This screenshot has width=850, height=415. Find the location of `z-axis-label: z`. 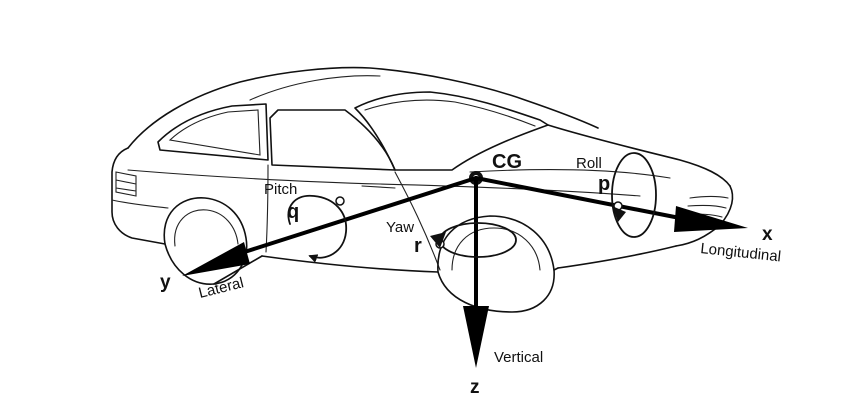

z-axis-label: z is located at coordinates (475, 387).